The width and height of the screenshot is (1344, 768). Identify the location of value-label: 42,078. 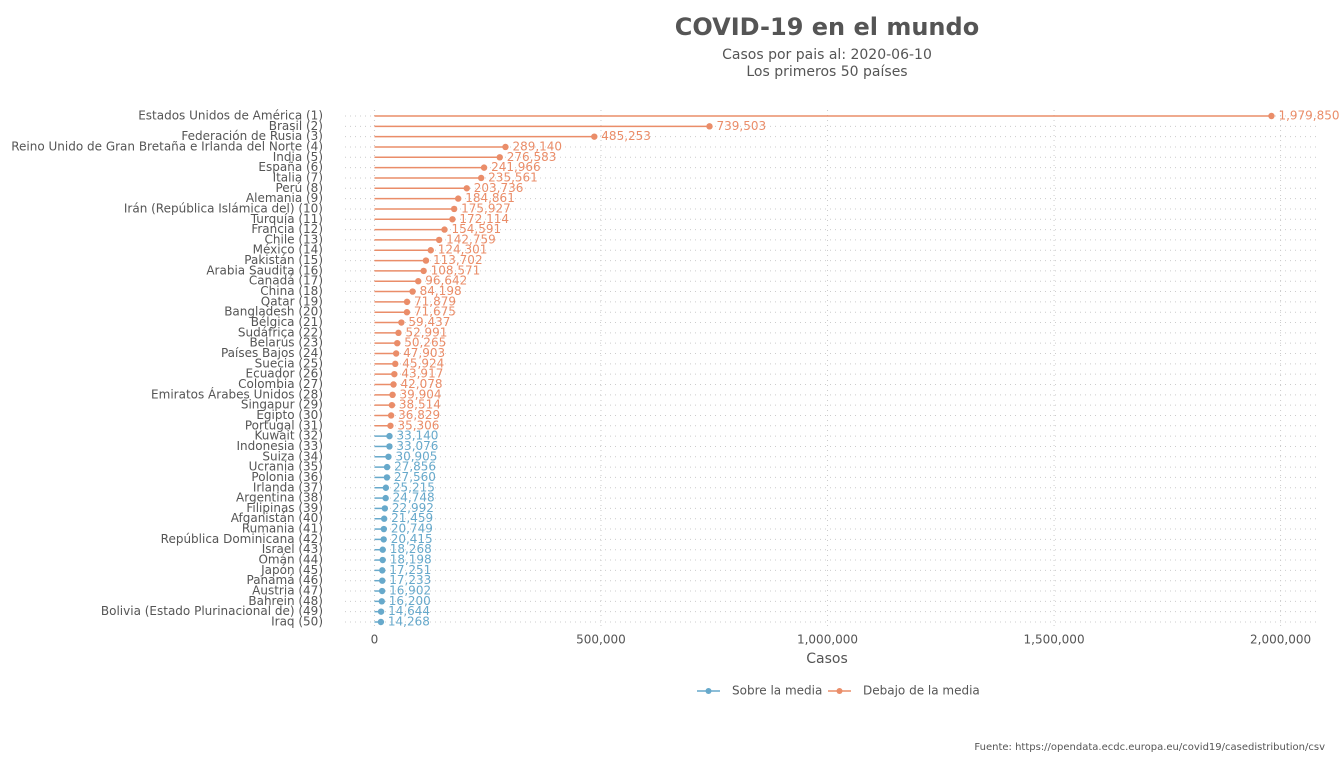
(422, 384).